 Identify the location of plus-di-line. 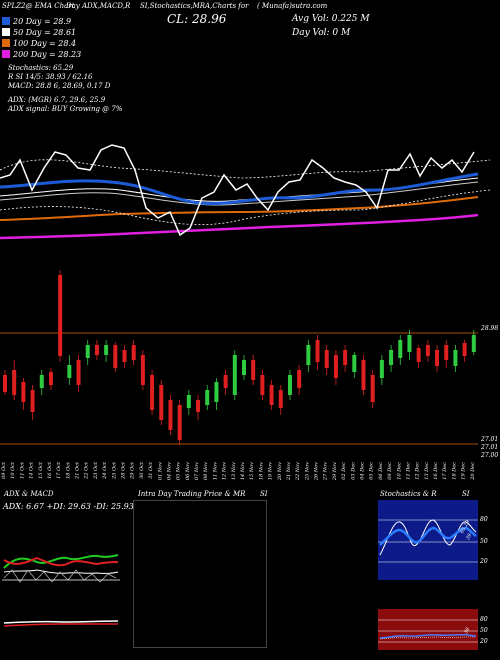
(61, 561).